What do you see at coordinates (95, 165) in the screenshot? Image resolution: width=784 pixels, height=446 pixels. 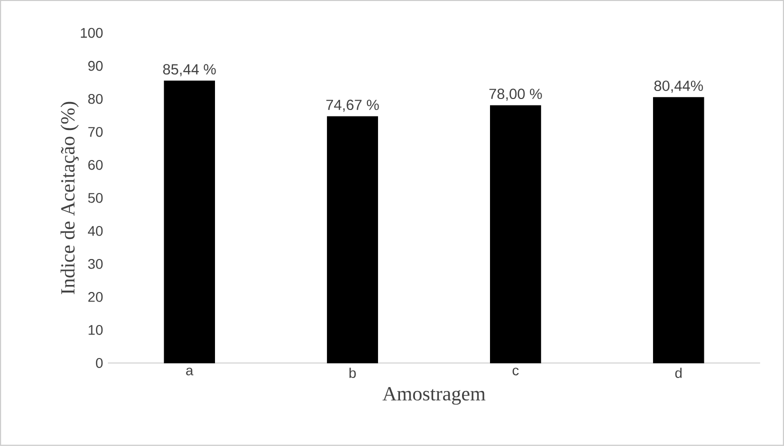 I see `y-tick-label: 60` at bounding box center [95, 165].